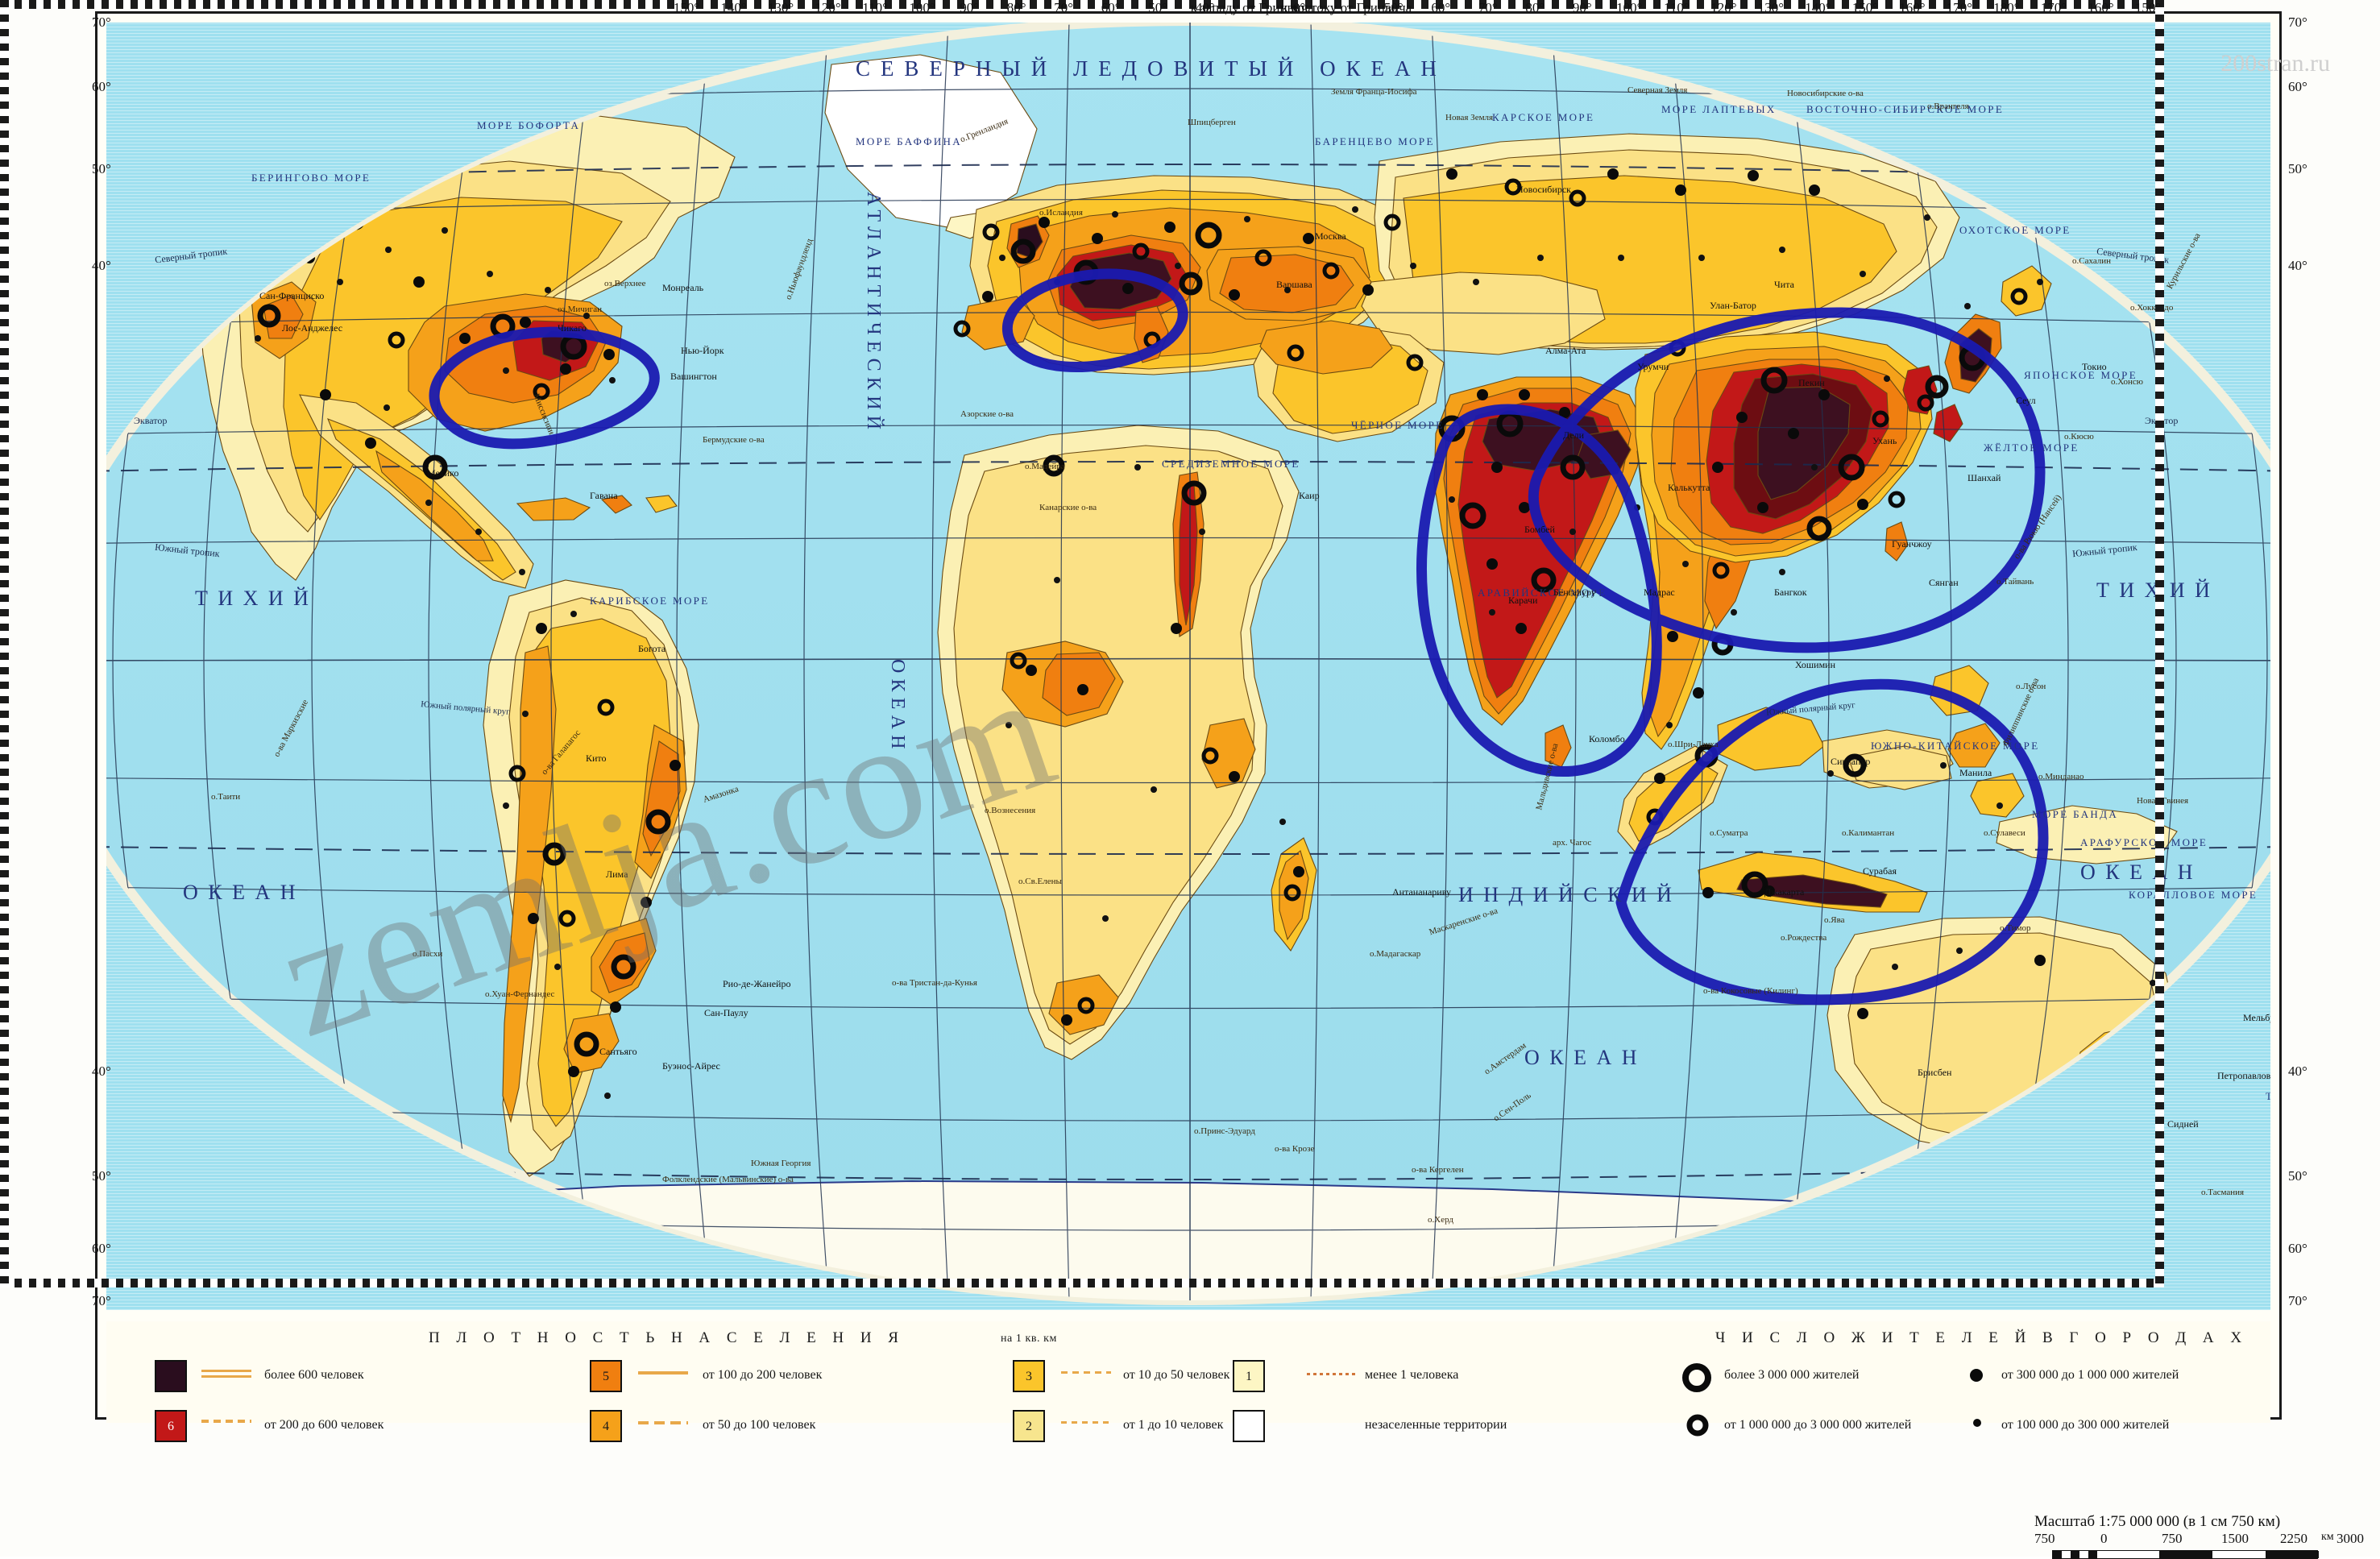  Describe the element at coordinates (1792, 1375) in the screenshot. I see `legend-label-over3m: более 3 000 000 жителей` at that location.